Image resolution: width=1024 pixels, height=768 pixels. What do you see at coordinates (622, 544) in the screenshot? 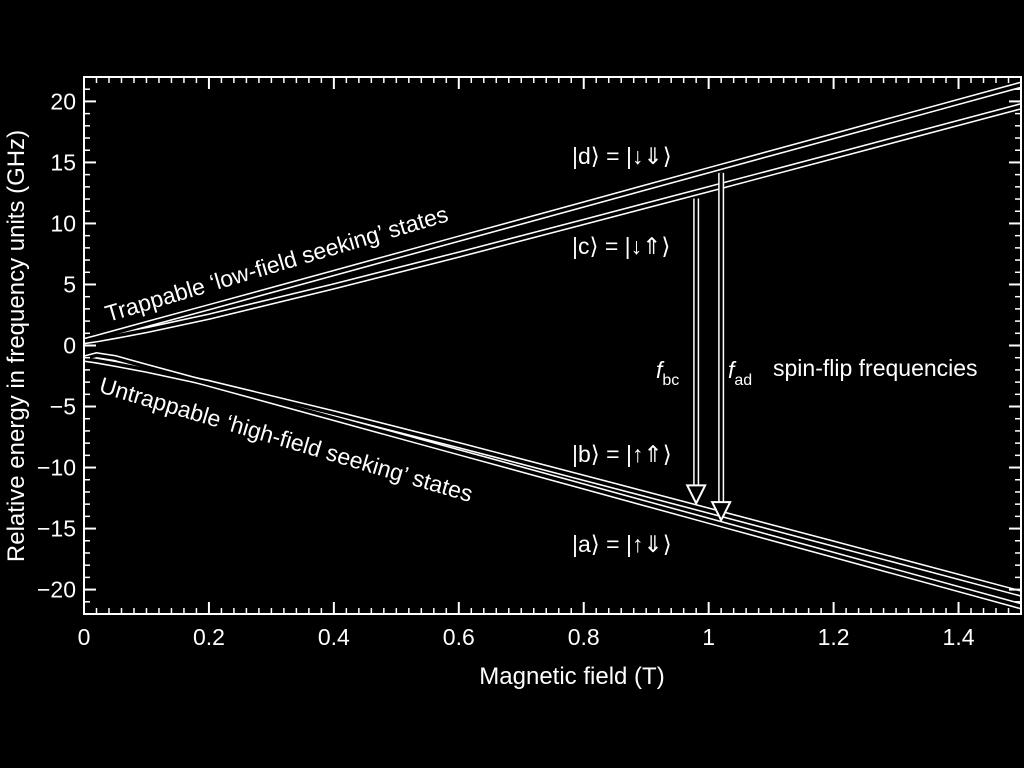
I see `state-a-label: |a⟩ = |↑⇓⟩` at bounding box center [622, 544].